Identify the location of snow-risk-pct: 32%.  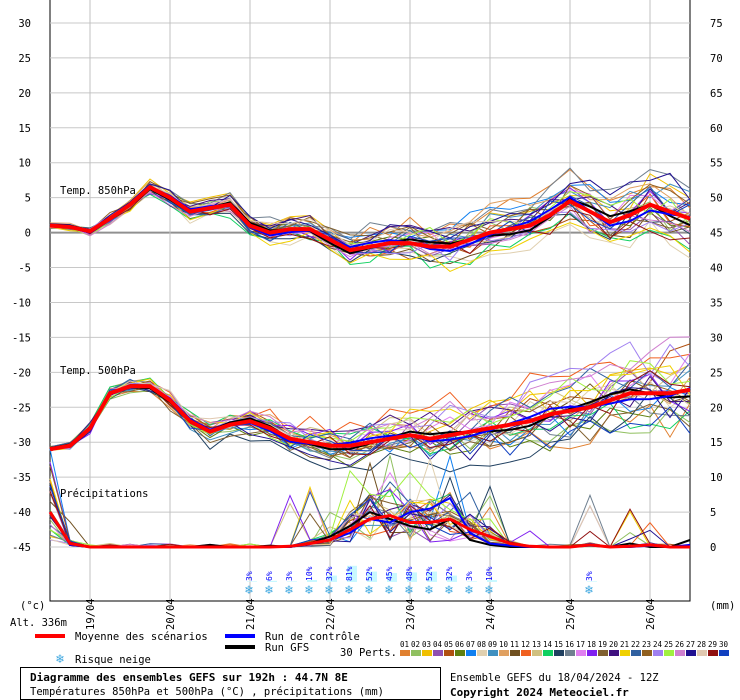
(449, 573).